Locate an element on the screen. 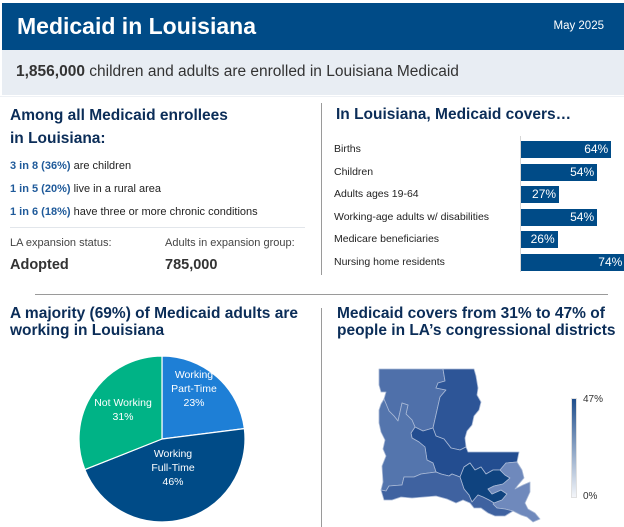  bar-category-label: Births is located at coordinates (347, 149).